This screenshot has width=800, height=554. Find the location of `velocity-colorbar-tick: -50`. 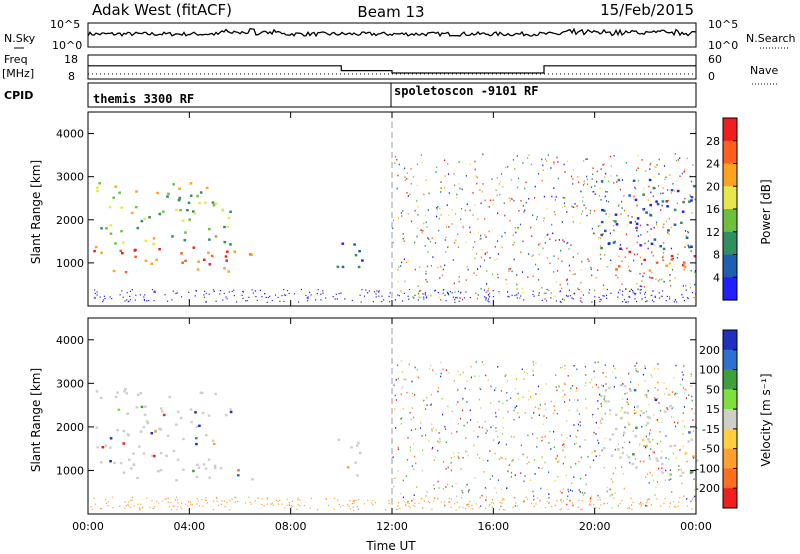

velocity-colorbar-tick: -50 is located at coordinates (711, 449).